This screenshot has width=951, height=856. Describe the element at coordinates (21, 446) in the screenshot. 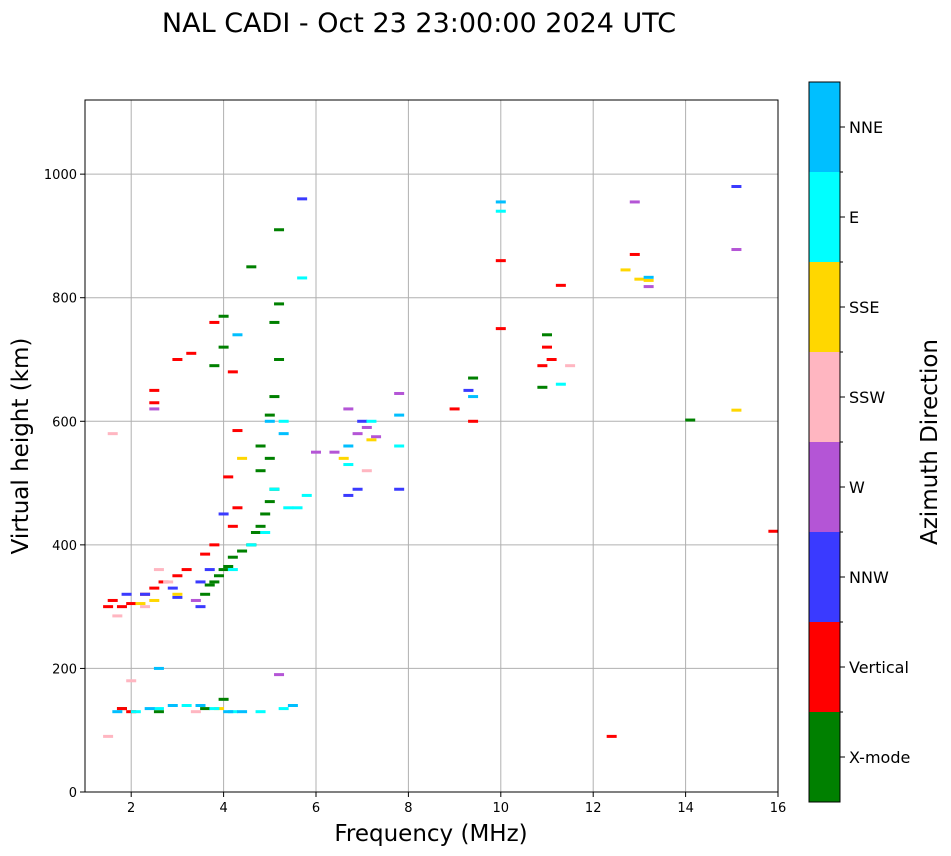

I see `y-axis-label: Virtual height (km)` at that location.